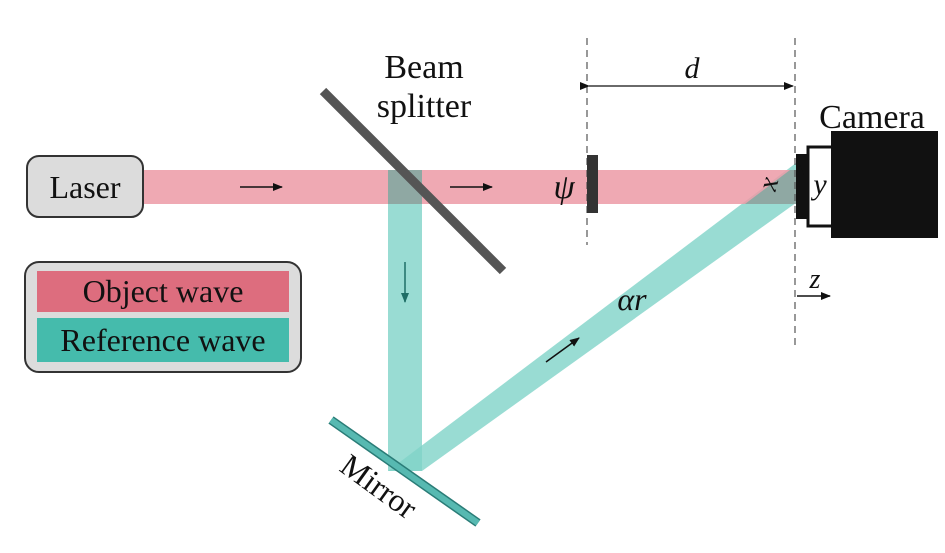 This screenshot has height=553, width=945. I want to click on beam-splitter-label-line2: splitter, so click(424, 106).